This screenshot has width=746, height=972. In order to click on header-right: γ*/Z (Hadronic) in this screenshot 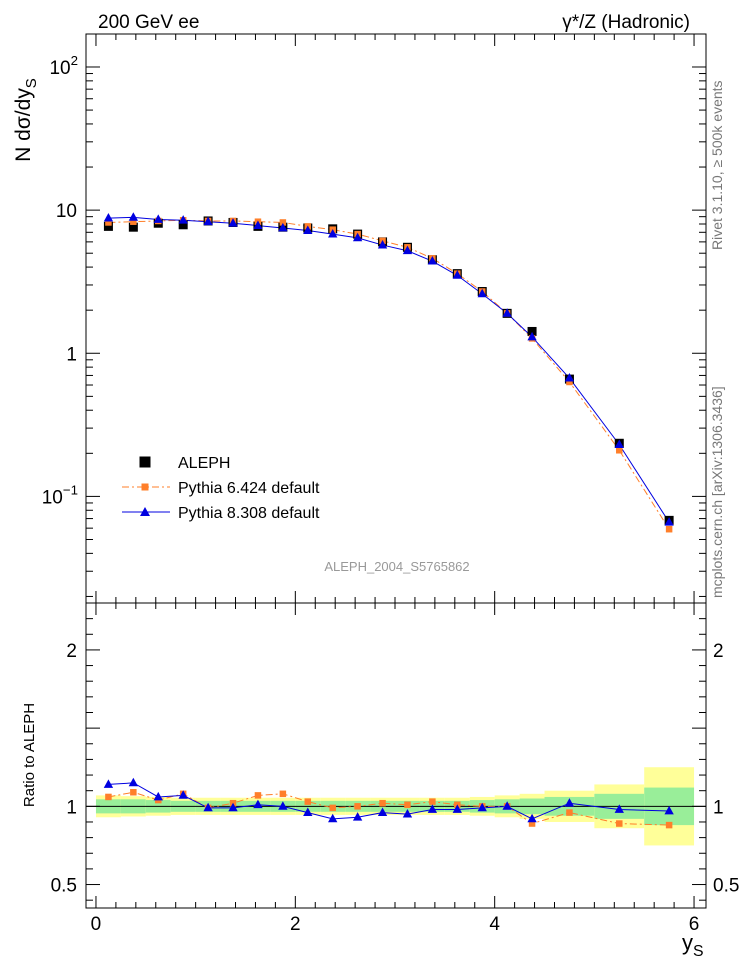, I will do `click(626, 22)`.